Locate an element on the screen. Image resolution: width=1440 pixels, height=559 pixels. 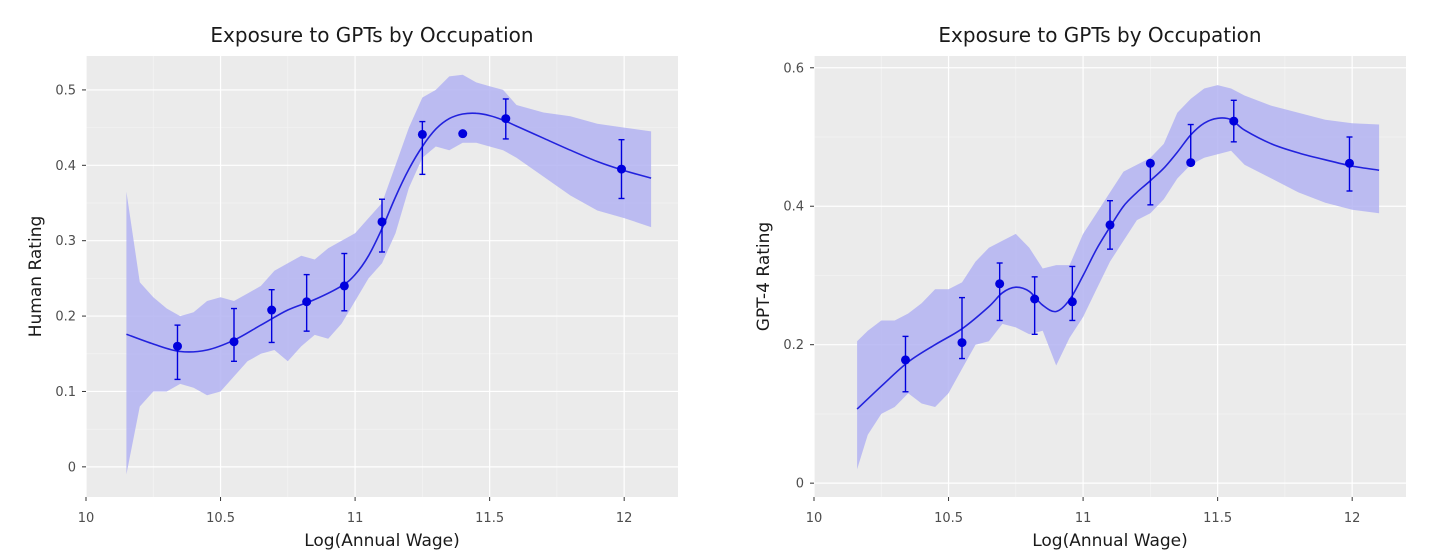
y-tick-label: 0.3 is located at coordinates (65, 241).